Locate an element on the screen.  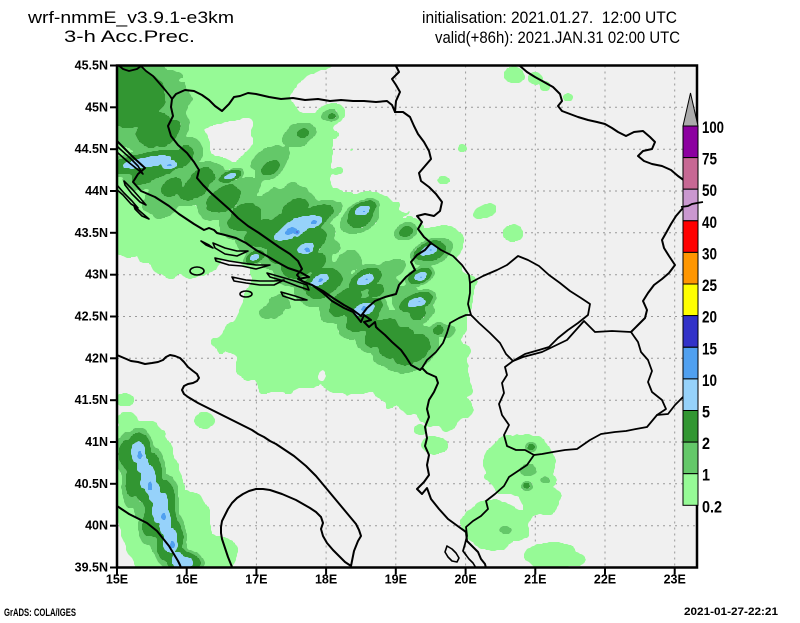
svg-text: 100 is located at coordinates (713, 127).